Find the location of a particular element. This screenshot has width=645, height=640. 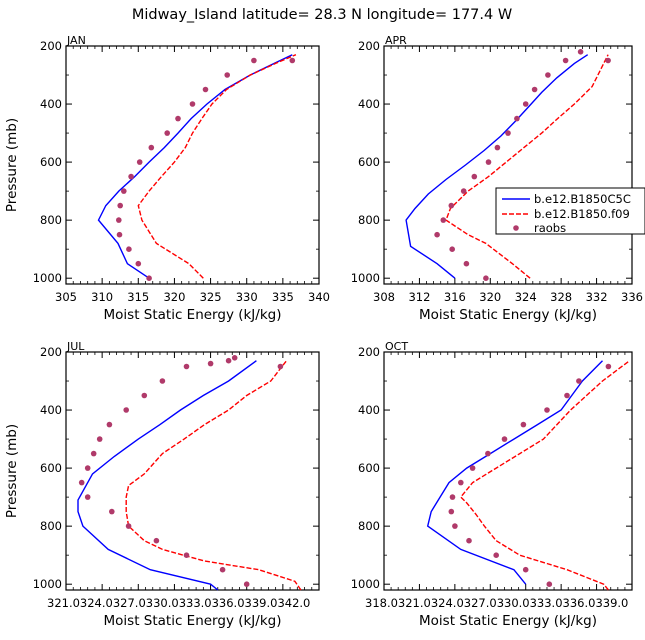

x-tick-labels: 318.0321.0324.0327.0330.0333.0336.0339.0 is located at coordinates (496, 603).